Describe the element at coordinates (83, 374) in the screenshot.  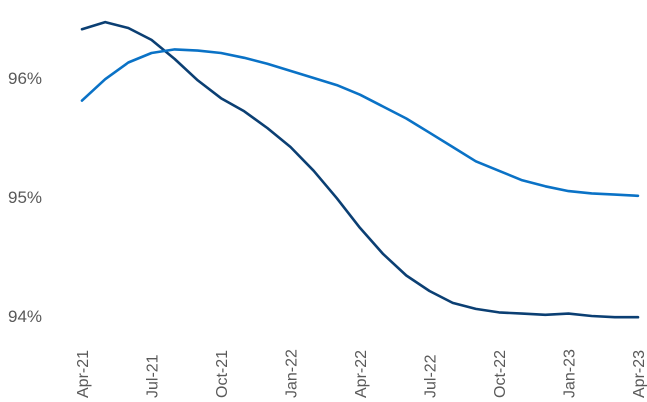
I see `x-tick-label: Apr-21` at that location.